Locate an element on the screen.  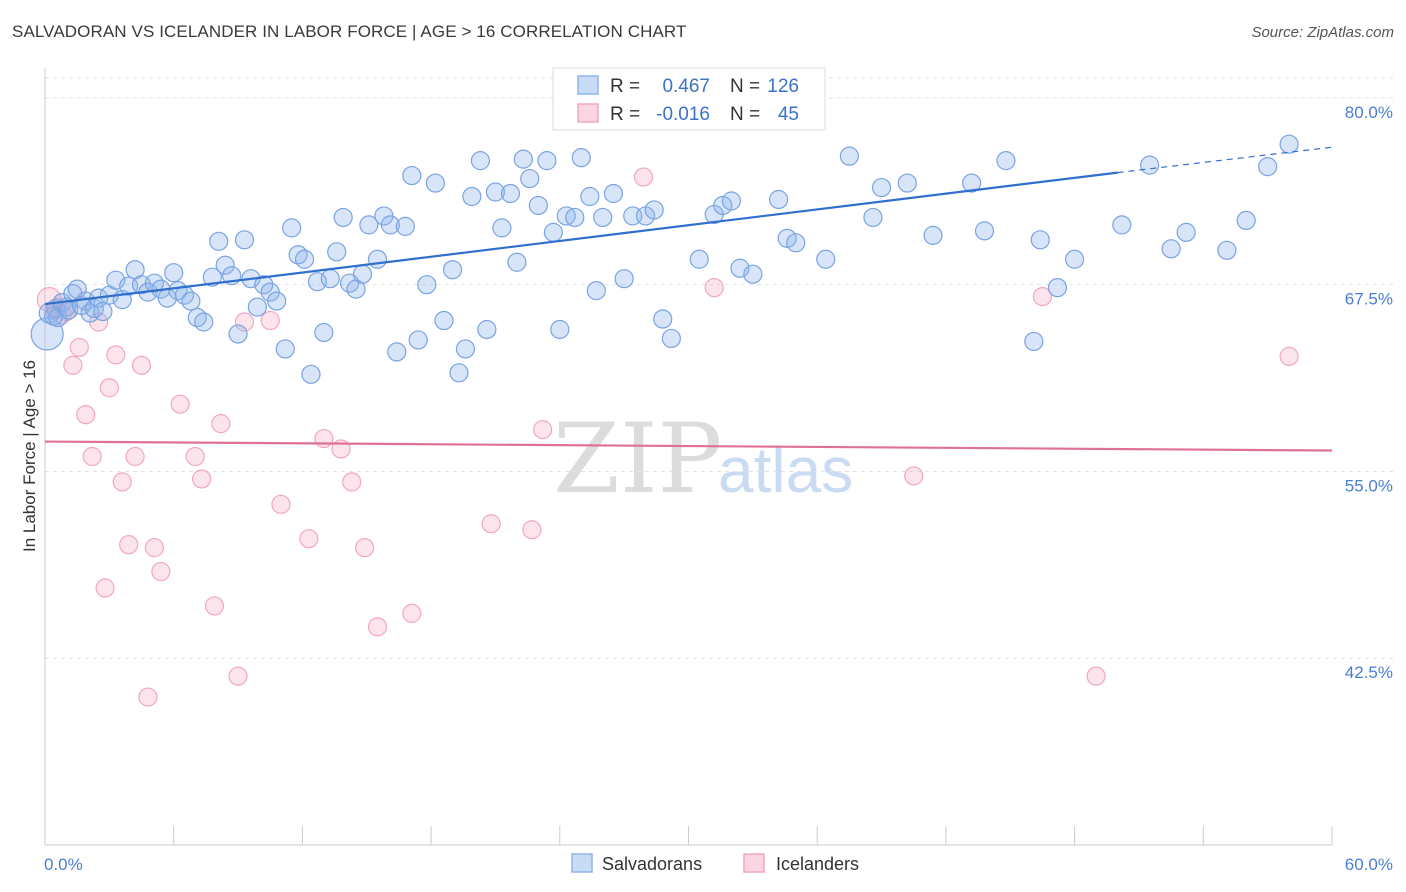
y-tick-label: 80.0% is located at coordinates (1369, 112).